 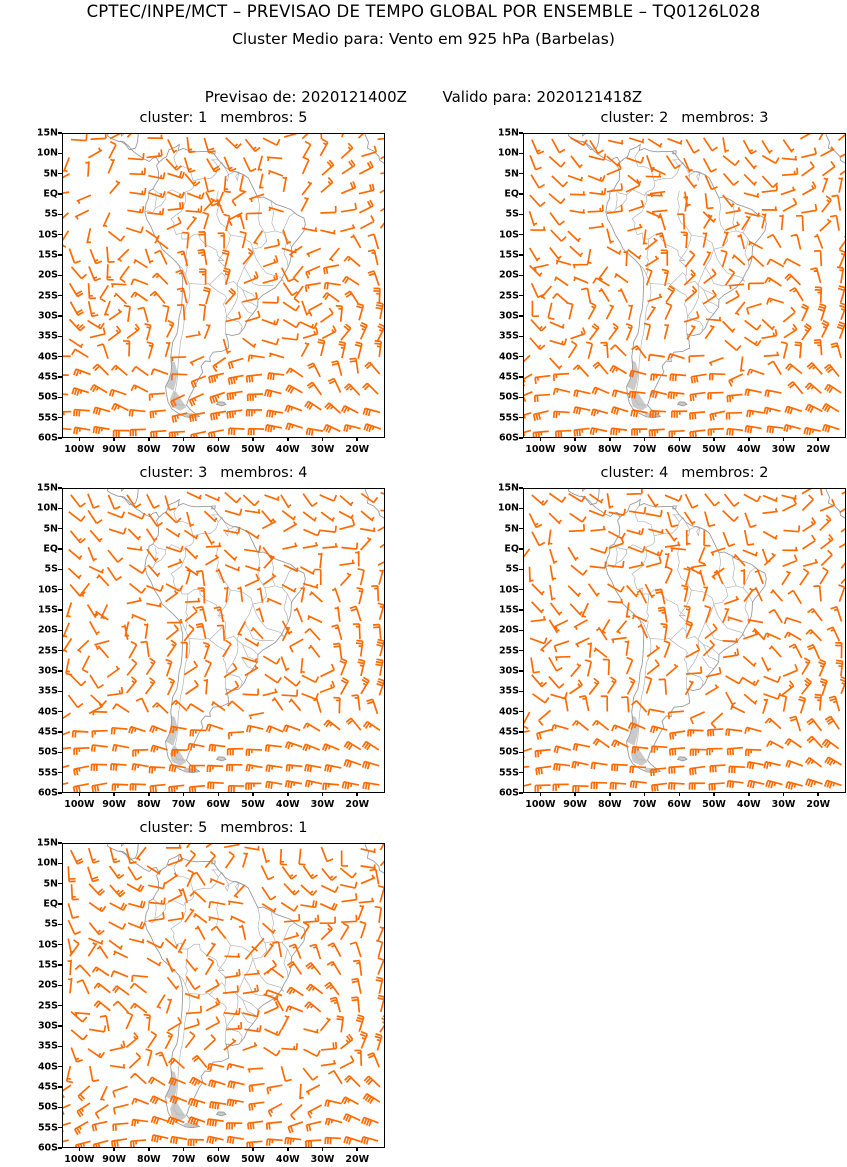 I want to click on cluster-panel-title: cluster: 2 membros: 3, so click(x=684, y=118).